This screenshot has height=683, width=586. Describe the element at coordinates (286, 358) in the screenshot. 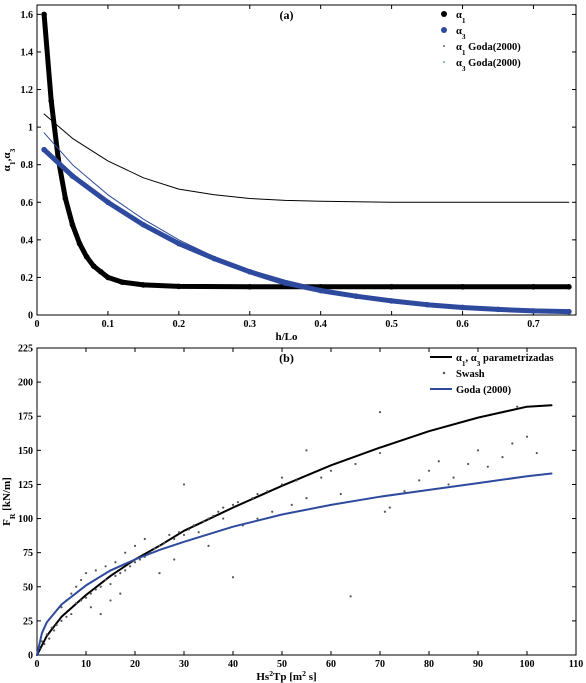

I see `panel-title: (b)` at that location.